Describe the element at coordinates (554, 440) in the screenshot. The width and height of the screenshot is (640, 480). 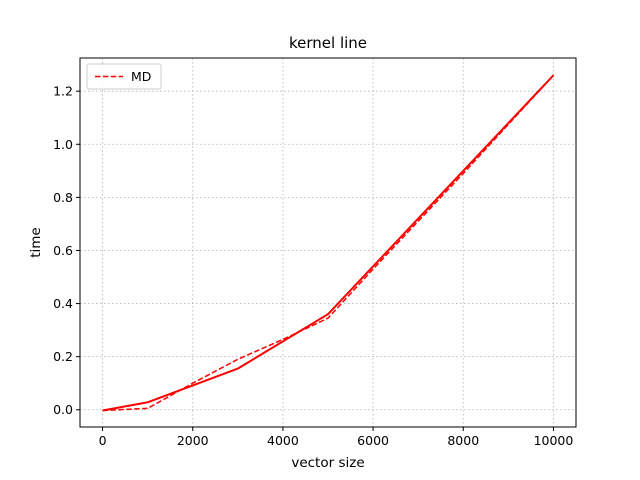
I see `x-tick-label: 10000` at that location.